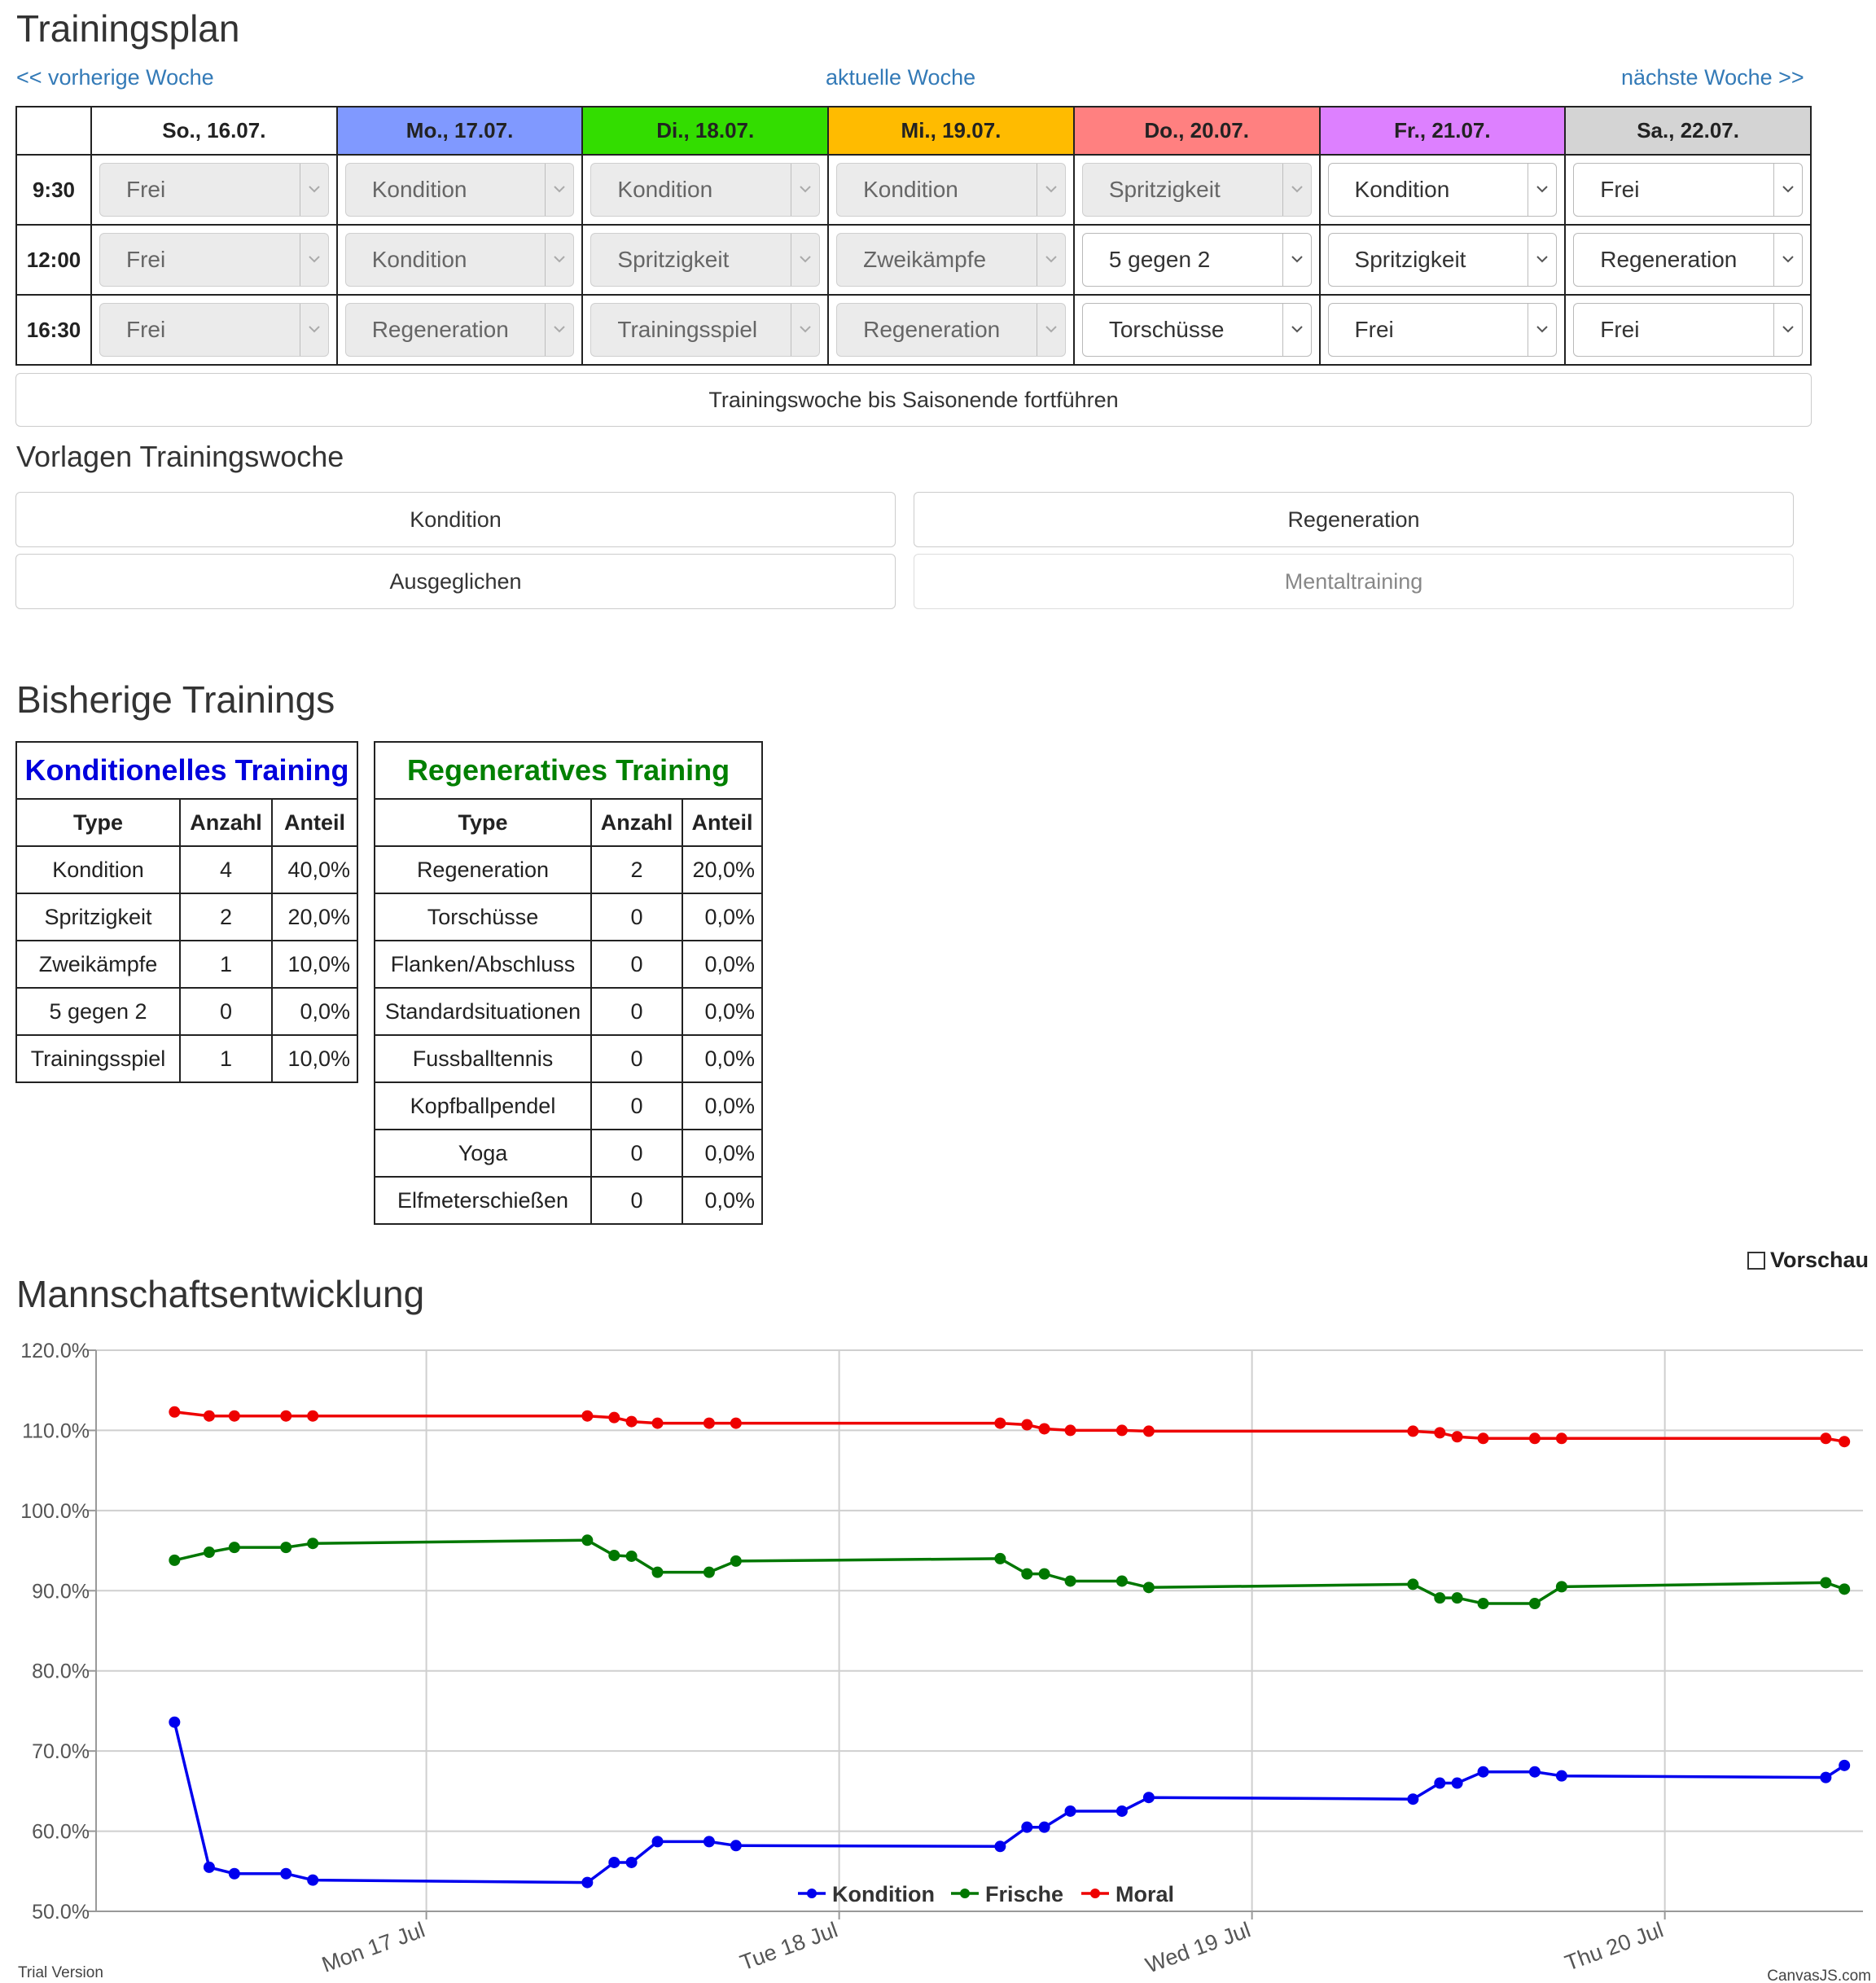  What do you see at coordinates (1688, 260) in the screenshot?
I see `training-select: Regeneration` at bounding box center [1688, 260].